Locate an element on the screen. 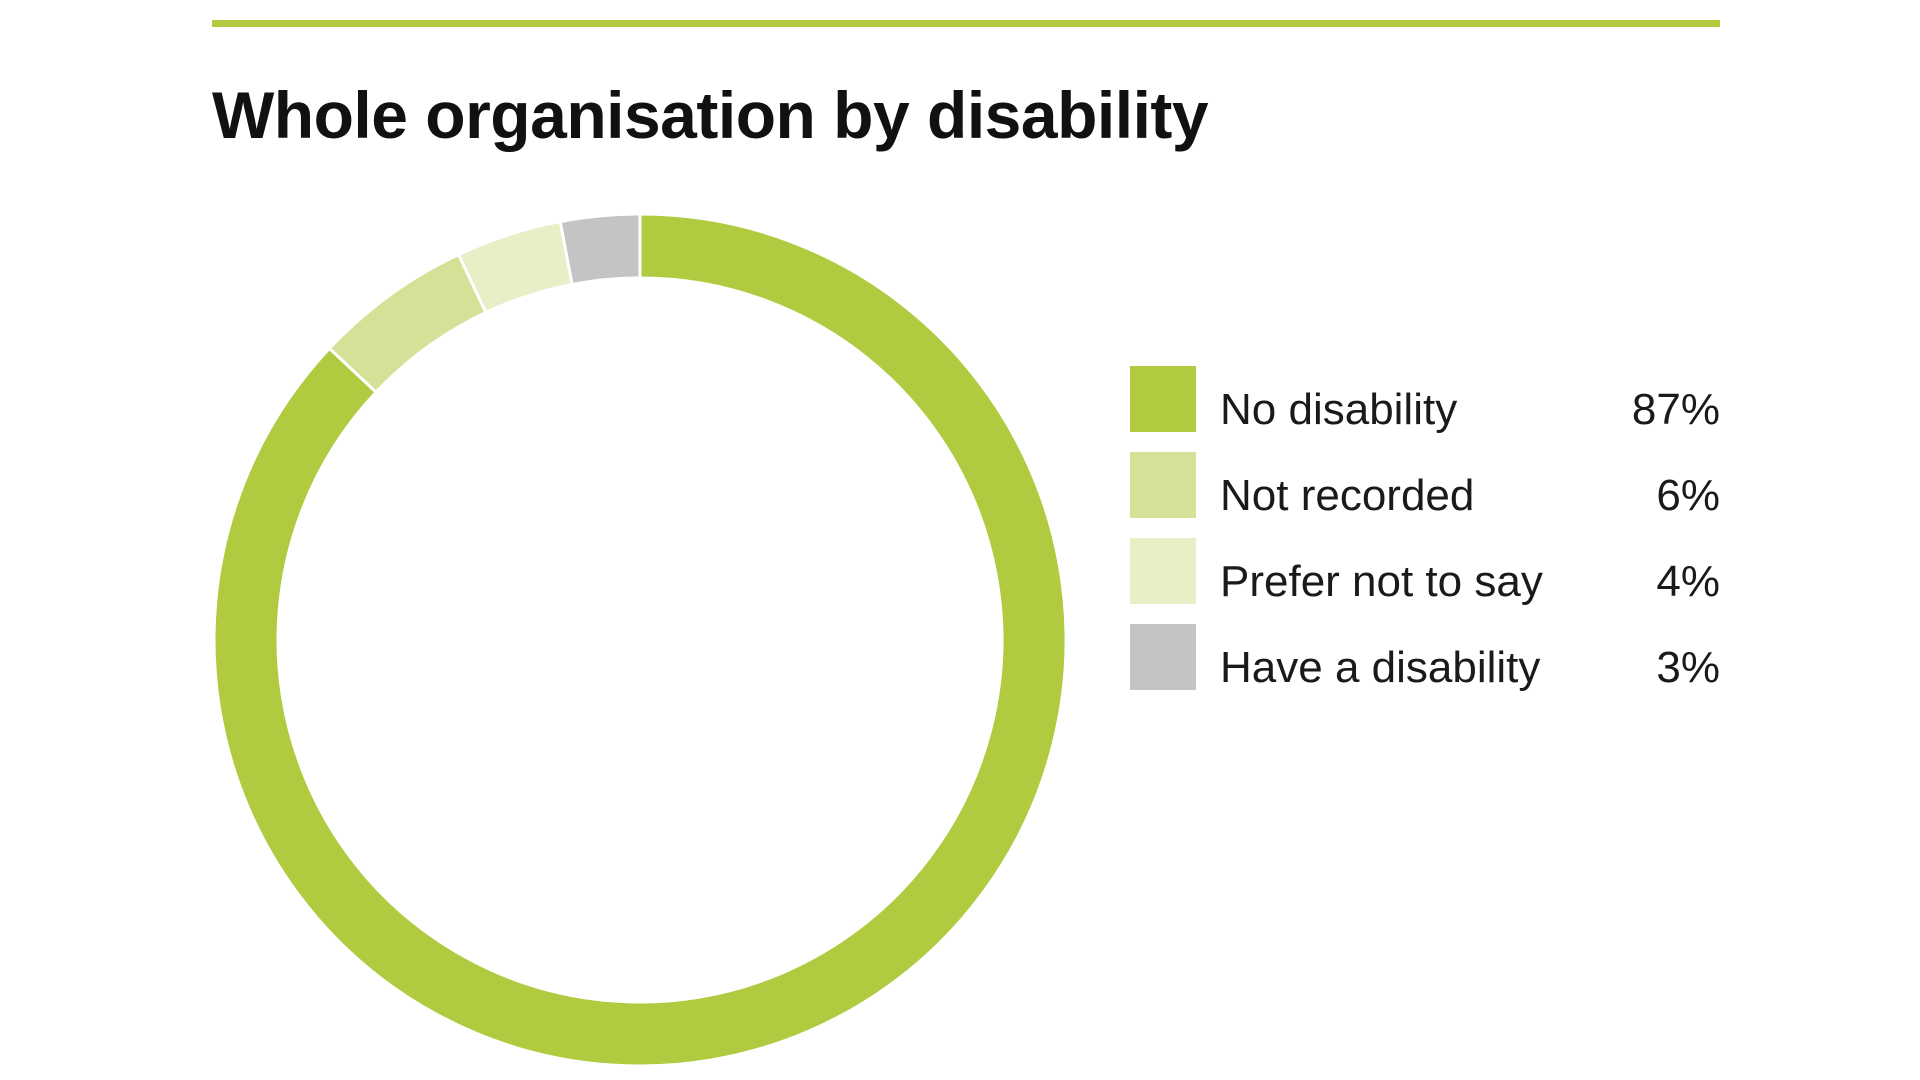 Image resolution: width=1920 pixels, height=1080 pixels. legend-label: Prefer not to say is located at coordinates (1381, 581).